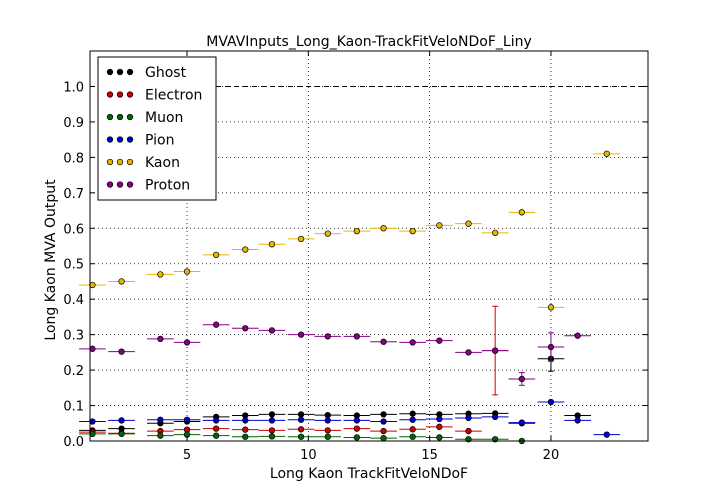 The height and width of the screenshot is (504, 720). Describe the element at coordinates (308, 455) in the screenshot. I see `x-tick-label: 10` at that location.